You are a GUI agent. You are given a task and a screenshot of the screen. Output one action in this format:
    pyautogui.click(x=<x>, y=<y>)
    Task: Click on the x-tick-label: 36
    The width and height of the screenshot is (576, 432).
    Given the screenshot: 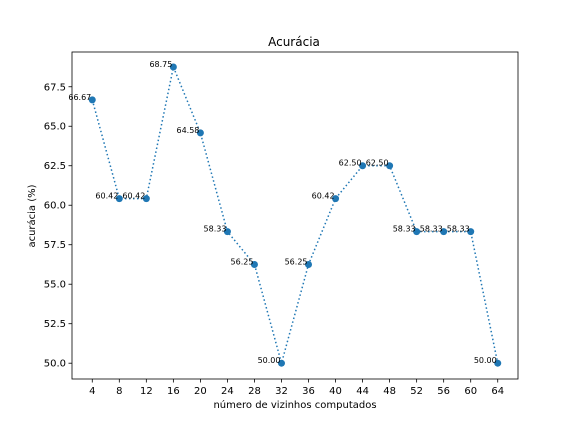 What is the action you would take?
    pyautogui.click(x=308, y=391)
    